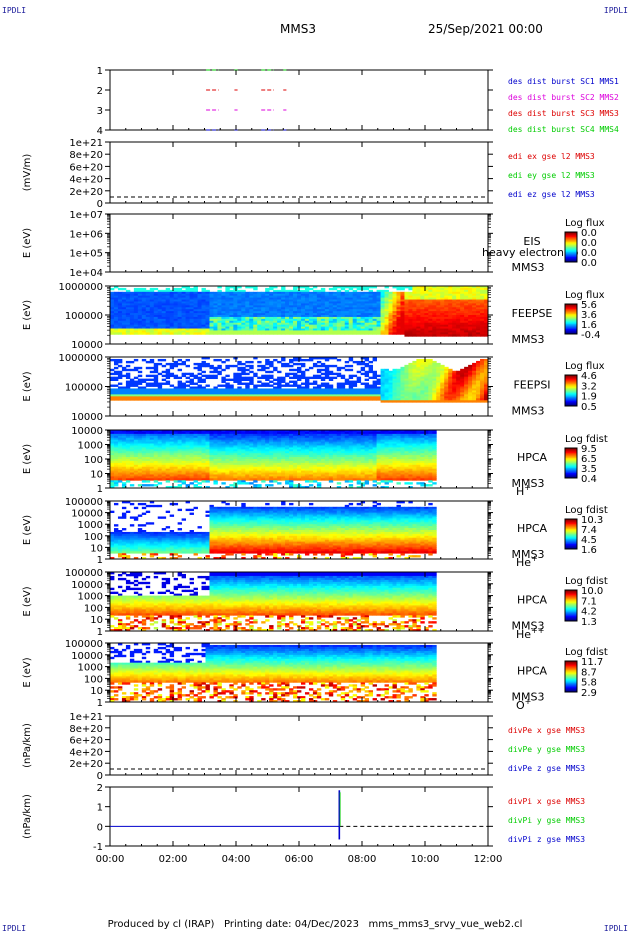 This screenshot has height=934, width=630. I want to click on spacecraft-title: MMS3, so click(298, 29).